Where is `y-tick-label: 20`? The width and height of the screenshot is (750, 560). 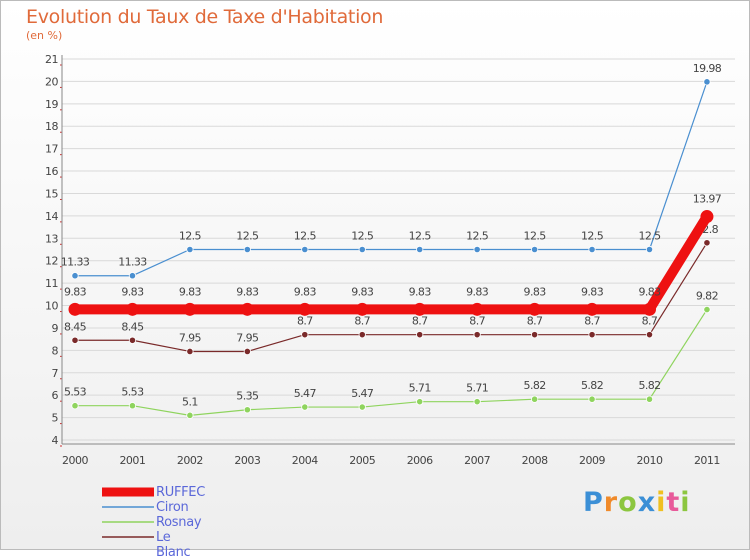 y-tick-label: 20 is located at coordinates (51, 81).